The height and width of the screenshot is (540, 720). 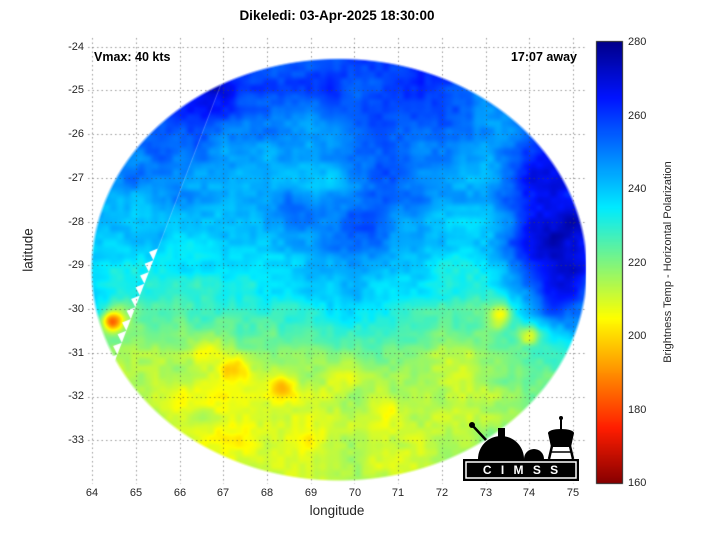 What do you see at coordinates (76, 178) in the screenshot?
I see `y-tick--27: -27` at bounding box center [76, 178].